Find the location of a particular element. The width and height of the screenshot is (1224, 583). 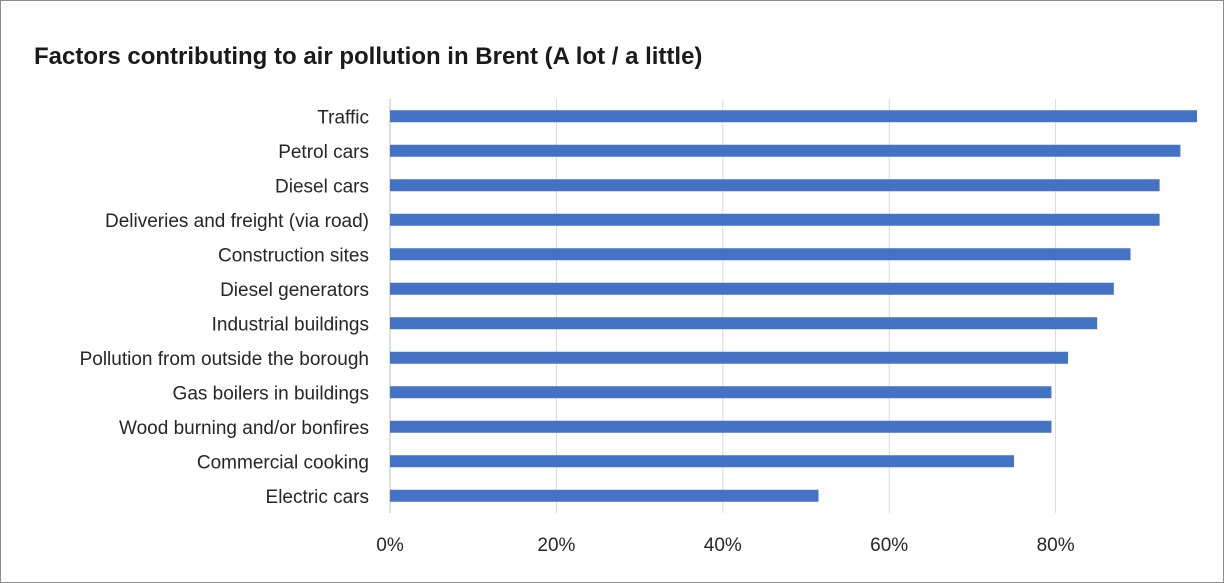

category-label: Wood burning and/or bonfires is located at coordinates (244, 428).